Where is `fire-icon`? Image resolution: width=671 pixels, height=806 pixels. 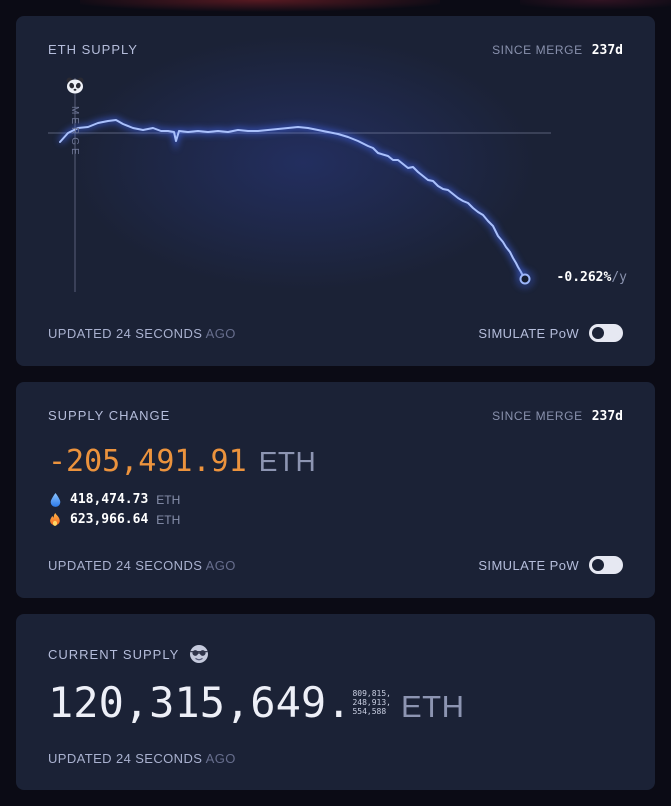 fire-icon is located at coordinates (55, 519).